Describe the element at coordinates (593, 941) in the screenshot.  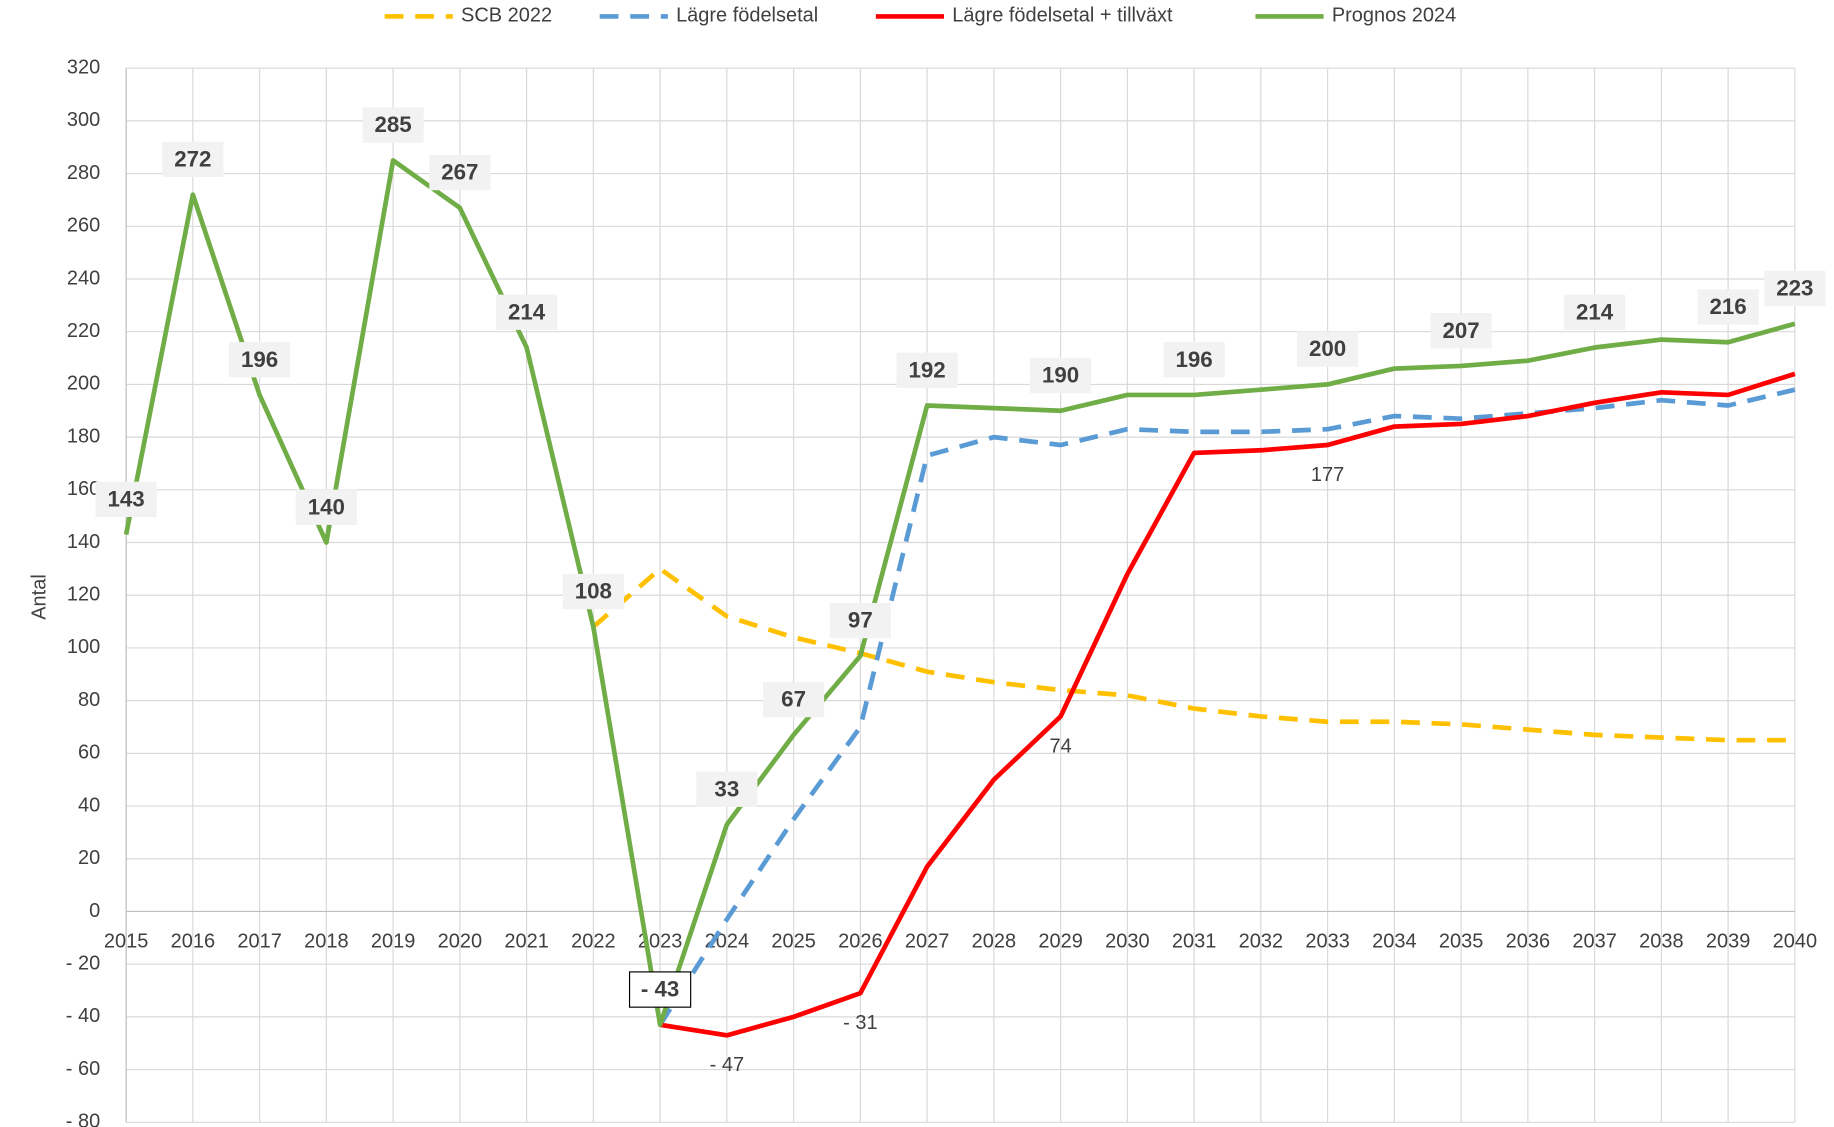
I see `x-tick-label: 2022` at that location.